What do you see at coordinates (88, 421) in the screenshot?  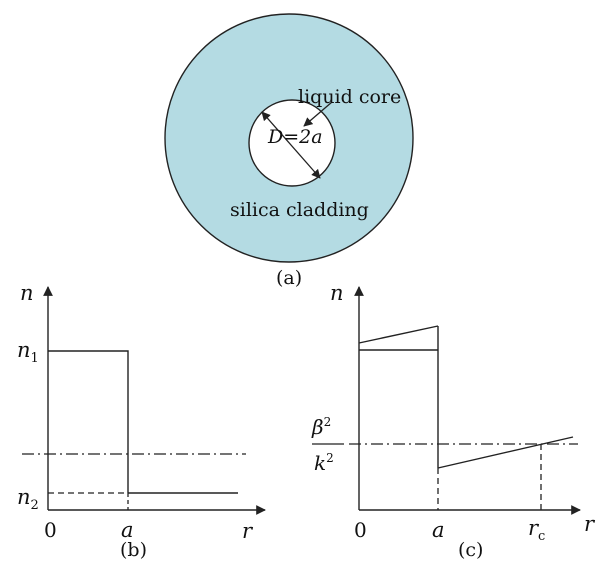 I see `core-index-step` at bounding box center [88, 421].